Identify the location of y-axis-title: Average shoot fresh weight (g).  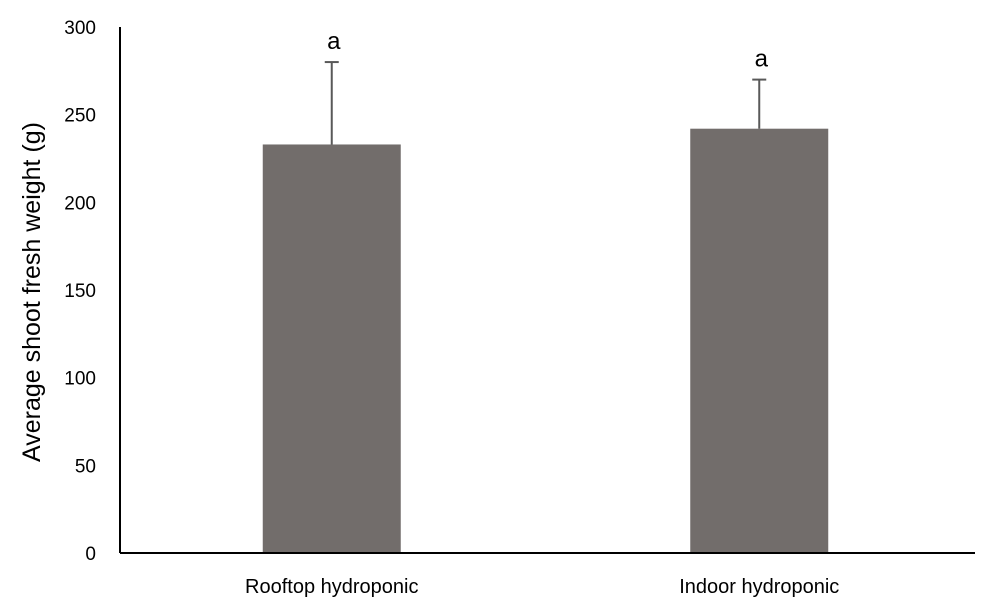
(32, 292).